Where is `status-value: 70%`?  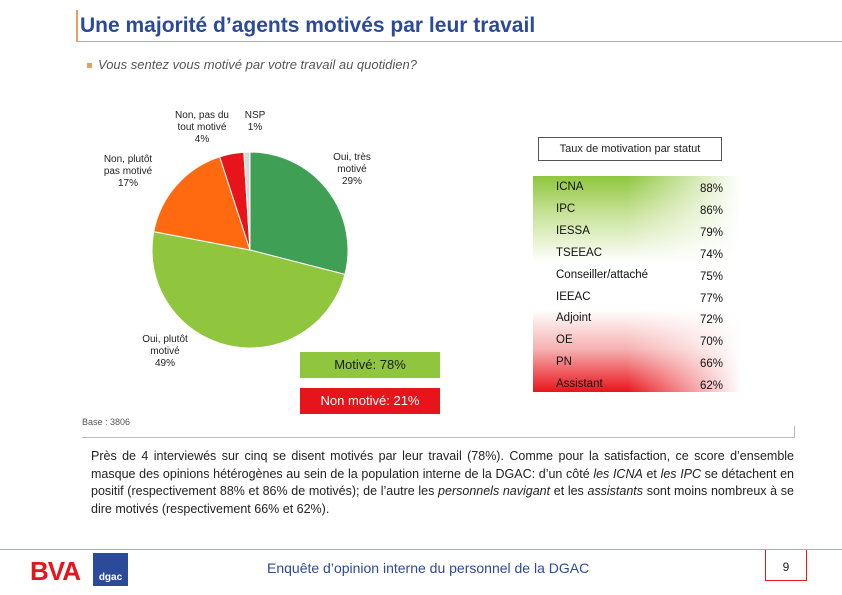 status-value: 70% is located at coordinates (712, 342).